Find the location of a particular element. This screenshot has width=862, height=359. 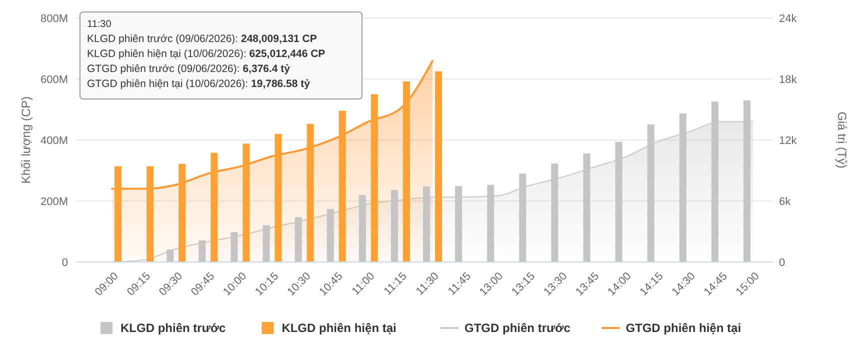

annotation: KLGD phiên hiện tại (10/06/2026): 625,012,446 CP is located at coordinates (206, 54).